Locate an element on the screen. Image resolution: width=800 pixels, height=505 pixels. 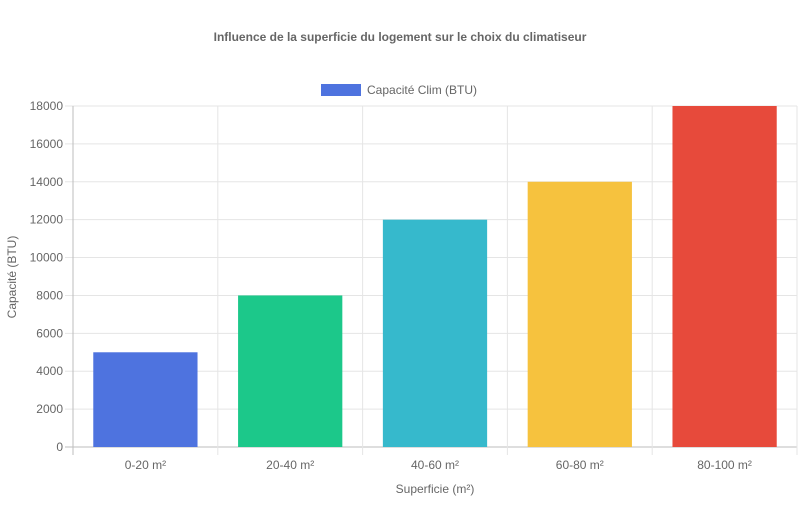
x-tick-label: 60-80 m² is located at coordinates (580, 465).